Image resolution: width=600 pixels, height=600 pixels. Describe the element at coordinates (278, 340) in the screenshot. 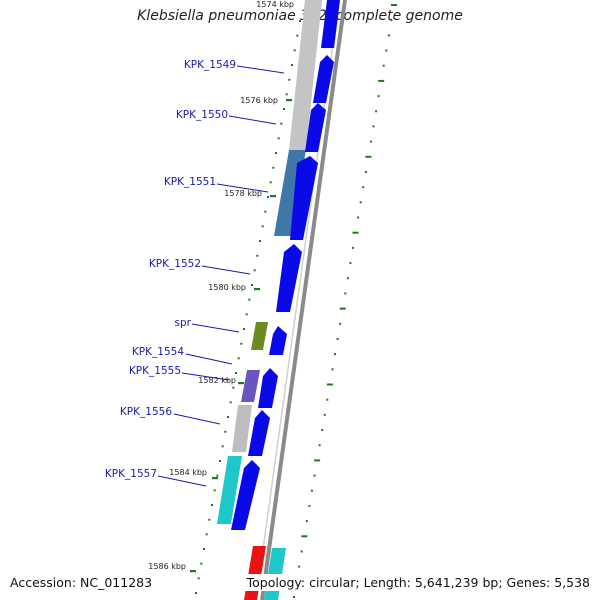

I see `cds-arrow-spr` at that location.